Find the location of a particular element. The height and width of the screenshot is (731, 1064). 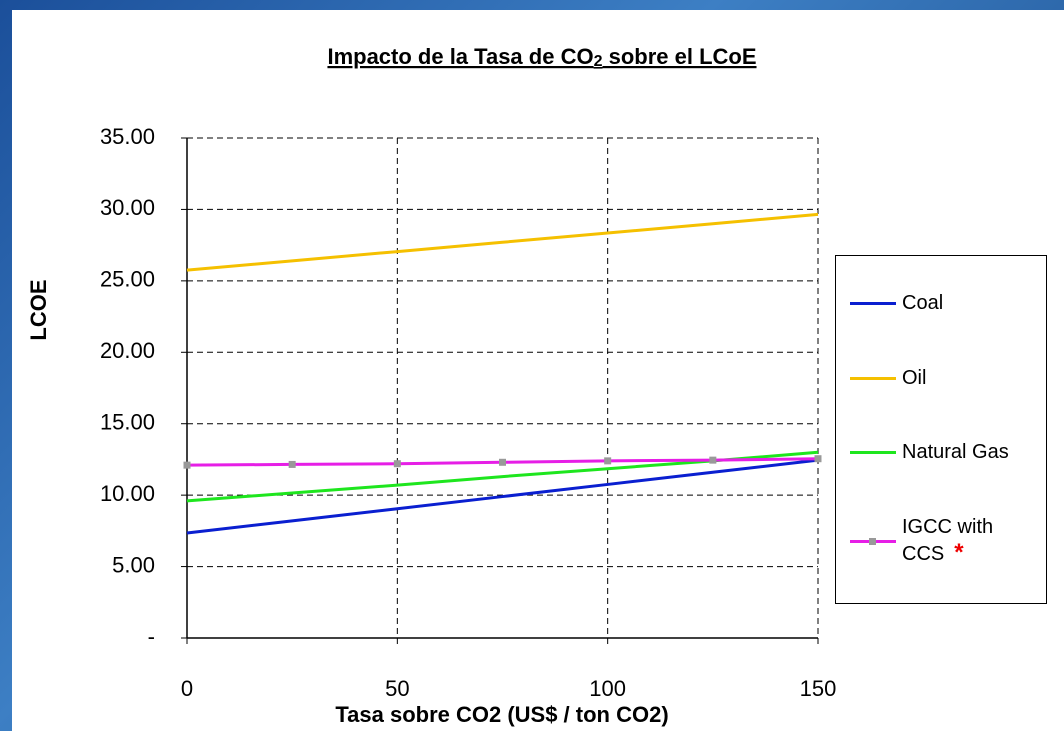

legend-item: IGCC with CCS * is located at coordinates (941, 541).